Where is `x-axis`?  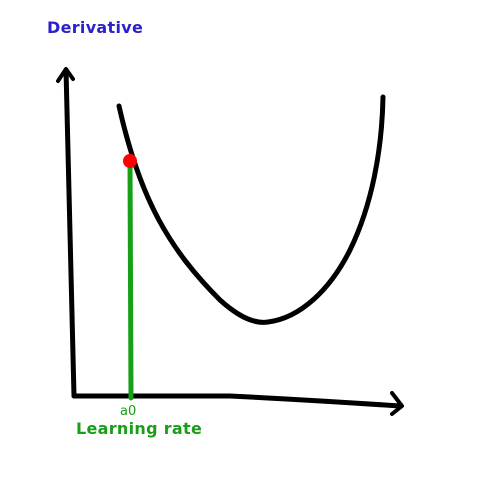 x-axis is located at coordinates (237, 401).